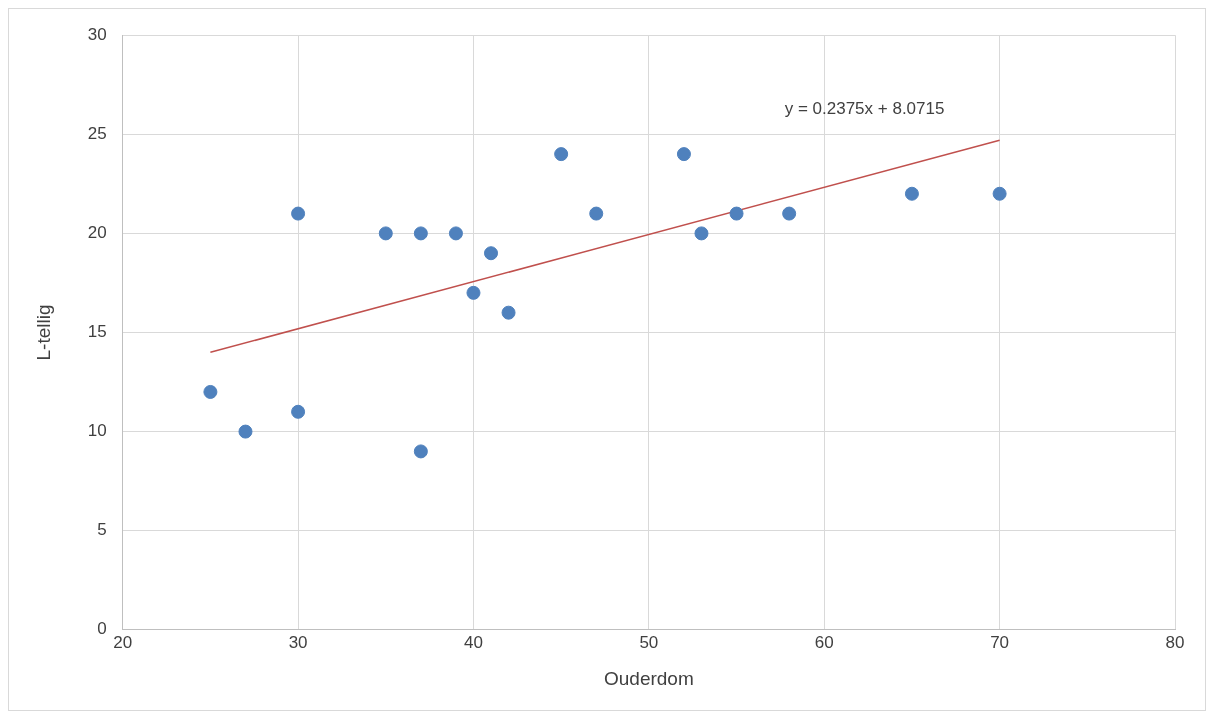 The image size is (1214, 719). I want to click on y-tick-label: 20, so click(97, 233).